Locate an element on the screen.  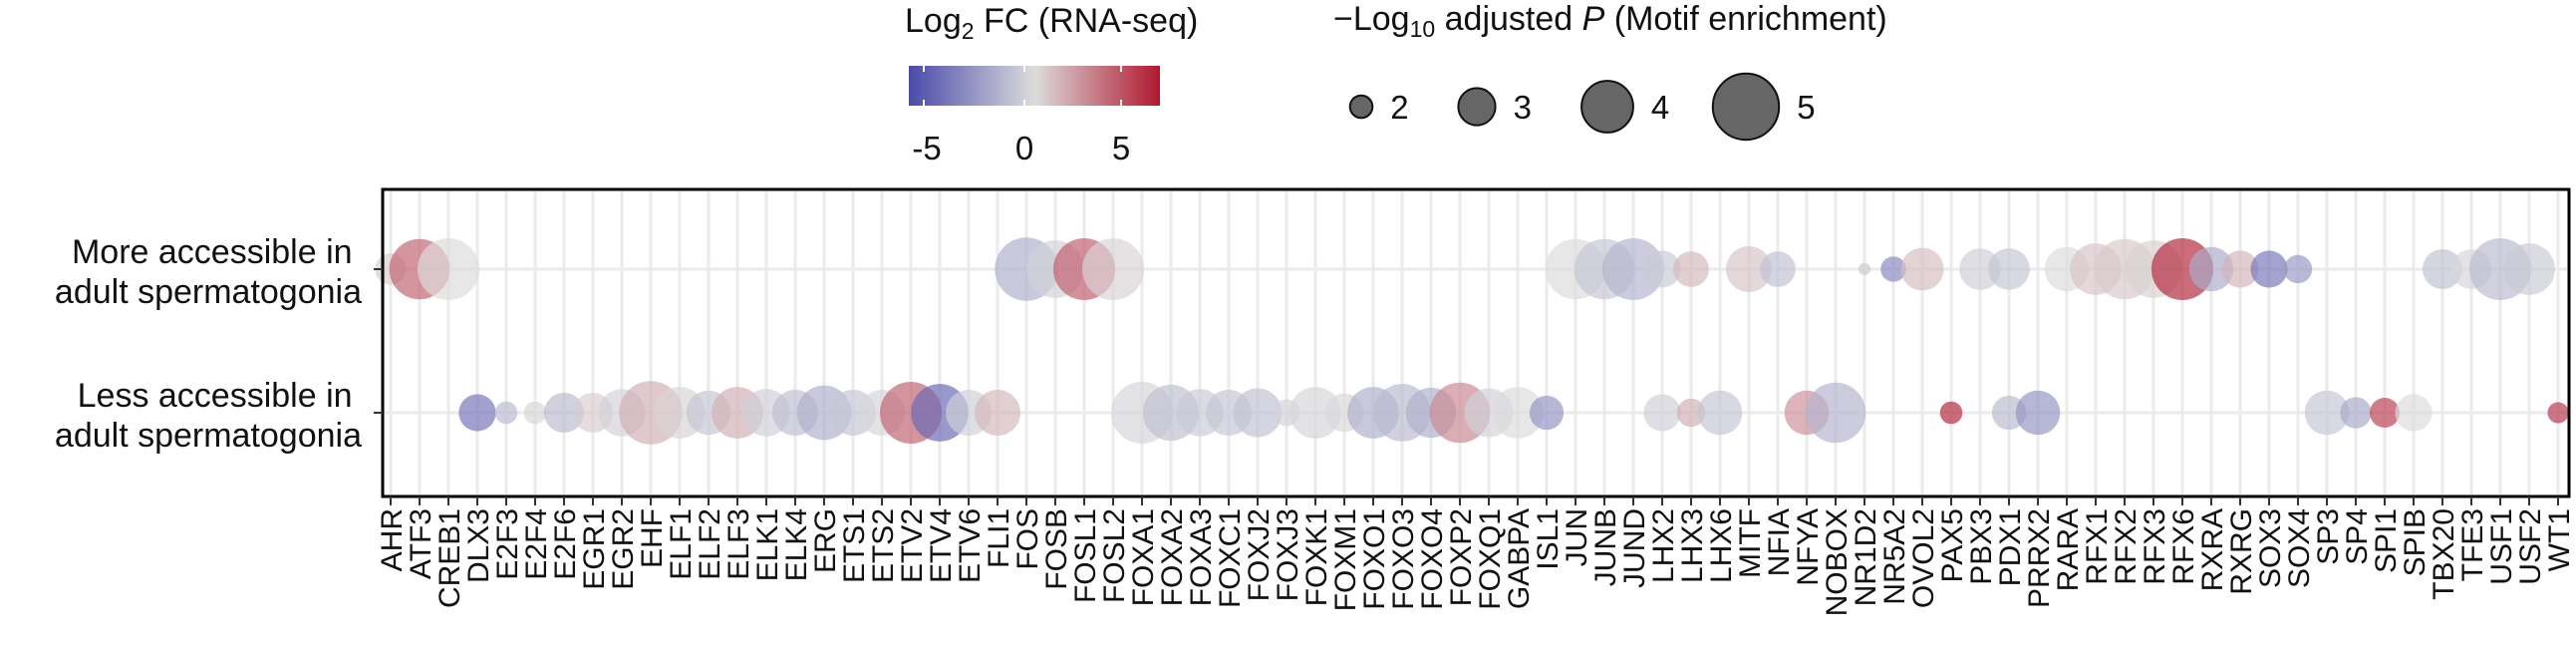
x-tick-label: RFX3 is located at coordinates (2155, 546).